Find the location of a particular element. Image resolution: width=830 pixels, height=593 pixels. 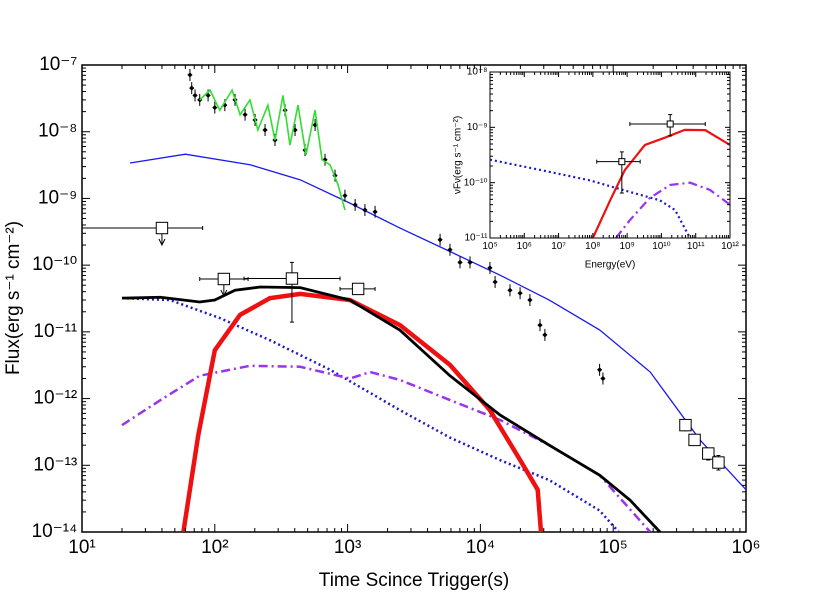

x-axis-label: Time Scince Trigger(s) is located at coordinates (414, 580).